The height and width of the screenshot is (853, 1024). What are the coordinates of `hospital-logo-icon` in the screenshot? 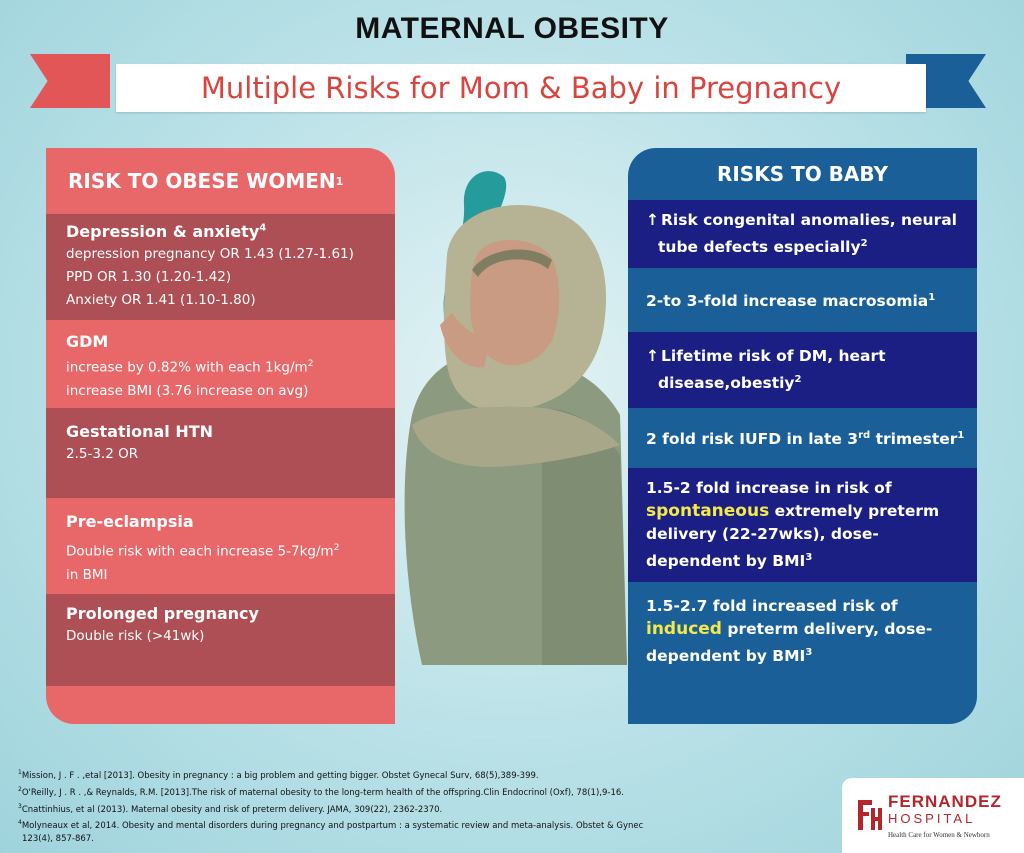 It's located at (870, 815).